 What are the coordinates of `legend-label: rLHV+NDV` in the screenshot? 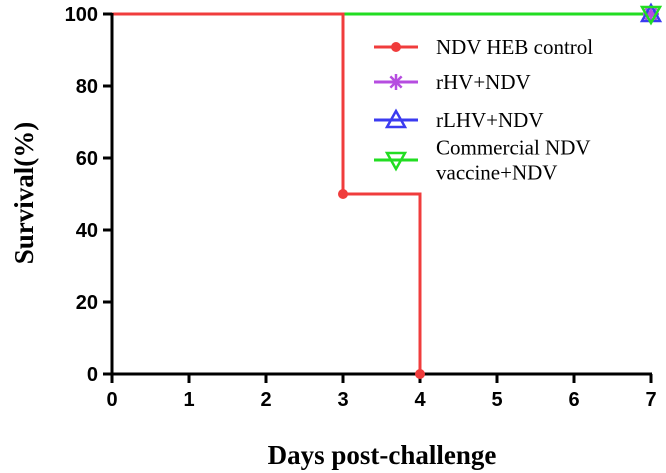 It's located at (490, 120).